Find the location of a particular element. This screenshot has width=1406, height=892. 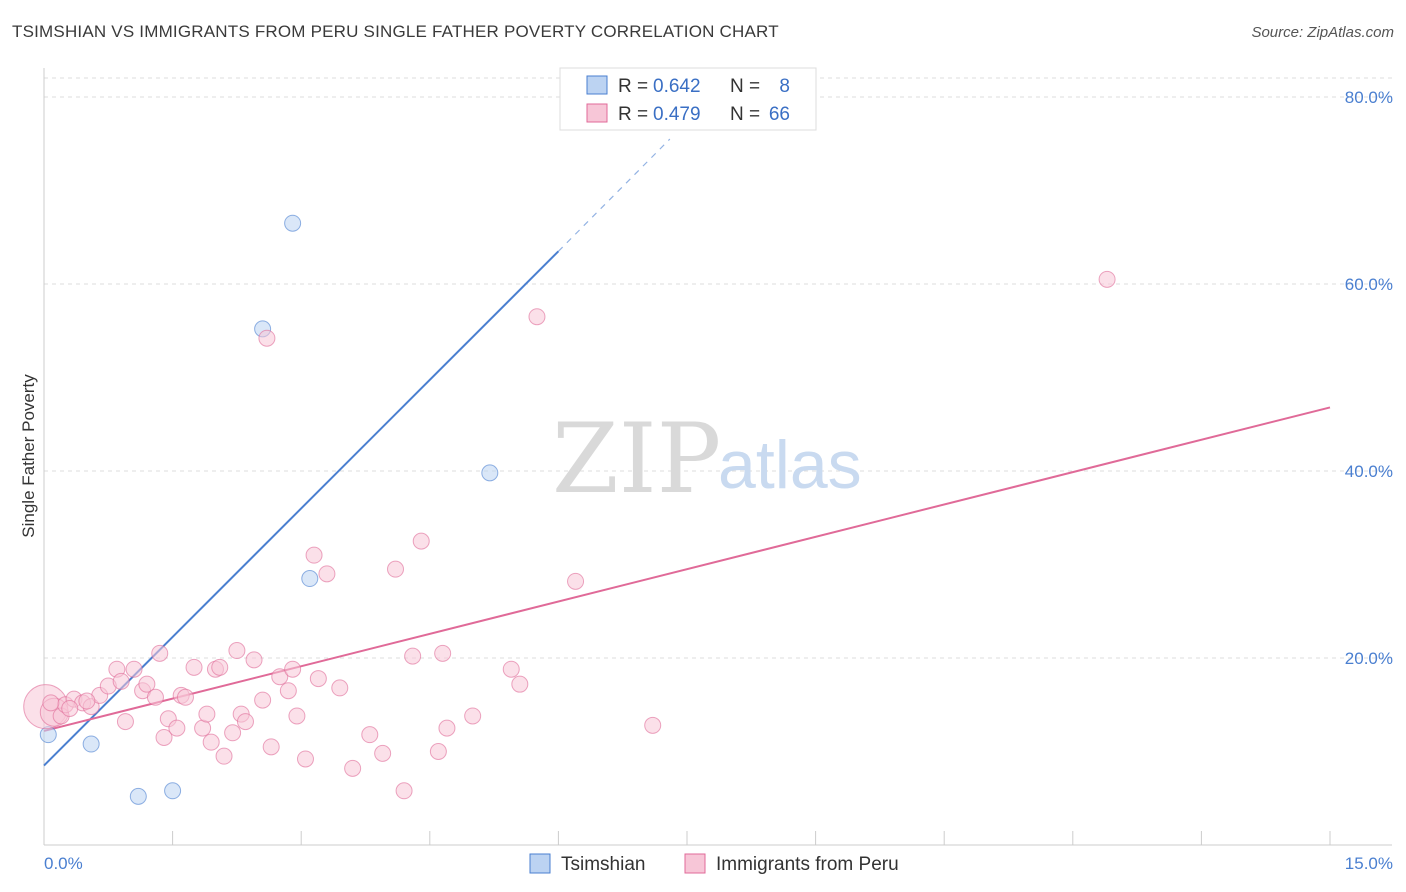

tsimshian-trend-extension is located at coordinates (614, 195).